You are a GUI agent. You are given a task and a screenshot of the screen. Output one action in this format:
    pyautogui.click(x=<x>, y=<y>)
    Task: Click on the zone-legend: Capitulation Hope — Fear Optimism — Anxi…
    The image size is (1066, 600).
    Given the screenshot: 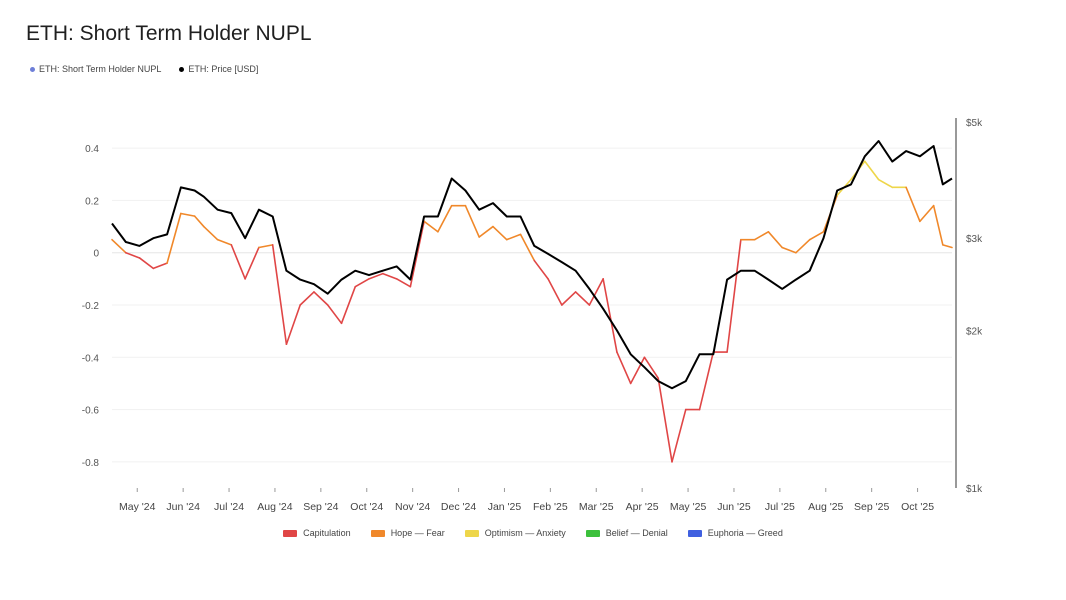 What is the action you would take?
    pyautogui.click(x=533, y=533)
    